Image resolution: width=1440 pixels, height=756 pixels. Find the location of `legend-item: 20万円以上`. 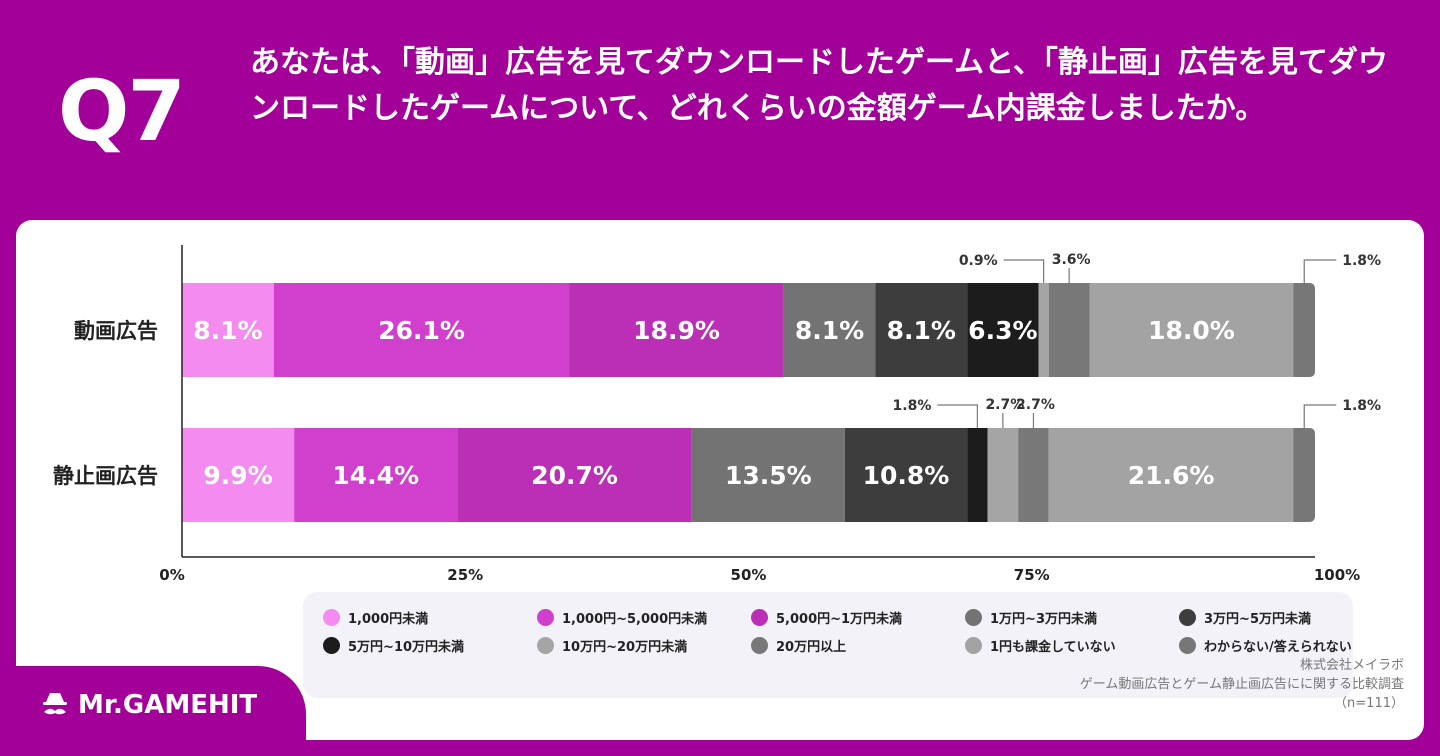

legend-item: 20万円以上 is located at coordinates (798, 645).